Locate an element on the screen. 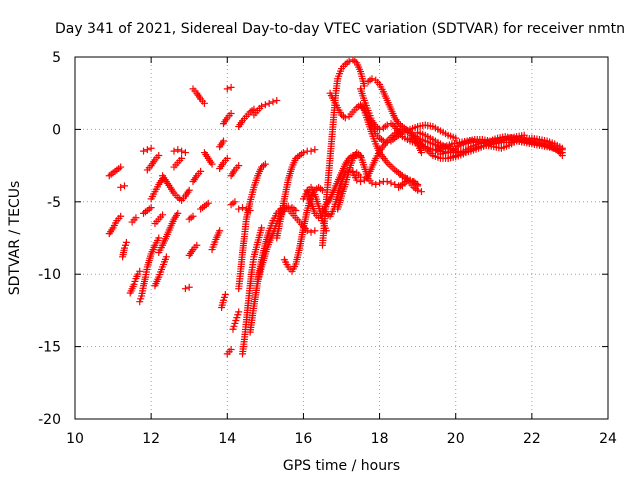  x-tick-label: 24 is located at coordinates (608, 439).